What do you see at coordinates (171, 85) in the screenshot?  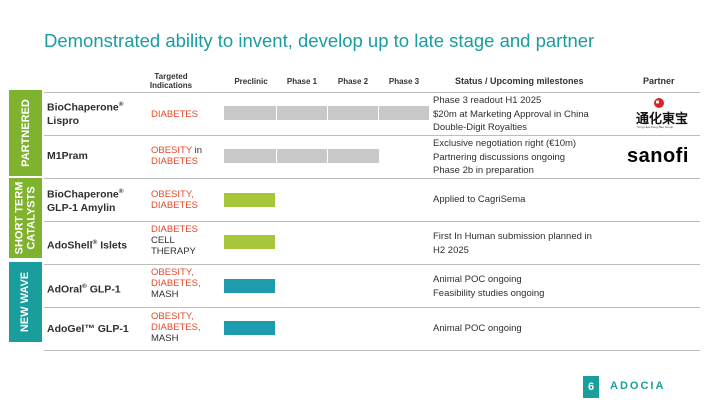 I see `header-indications-line2: Indications` at bounding box center [171, 85].